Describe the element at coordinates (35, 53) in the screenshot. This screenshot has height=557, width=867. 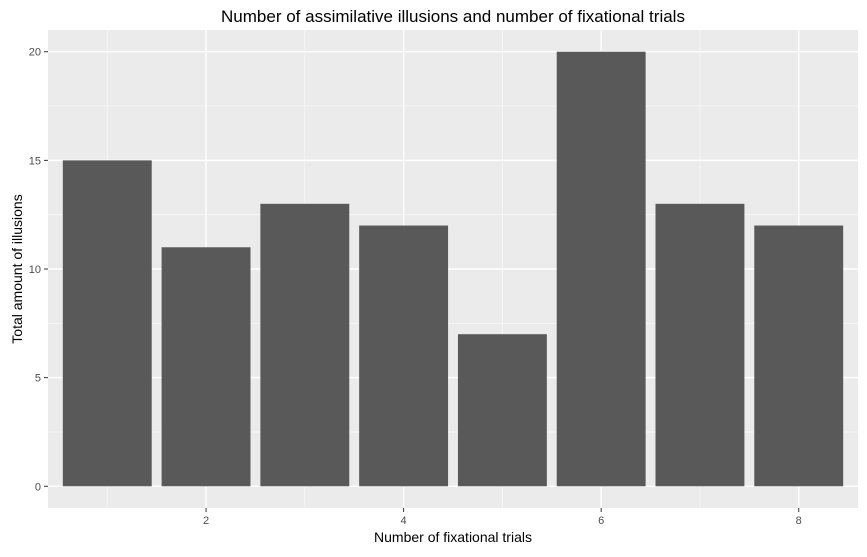
I see `y-tick-label: 20` at that location.